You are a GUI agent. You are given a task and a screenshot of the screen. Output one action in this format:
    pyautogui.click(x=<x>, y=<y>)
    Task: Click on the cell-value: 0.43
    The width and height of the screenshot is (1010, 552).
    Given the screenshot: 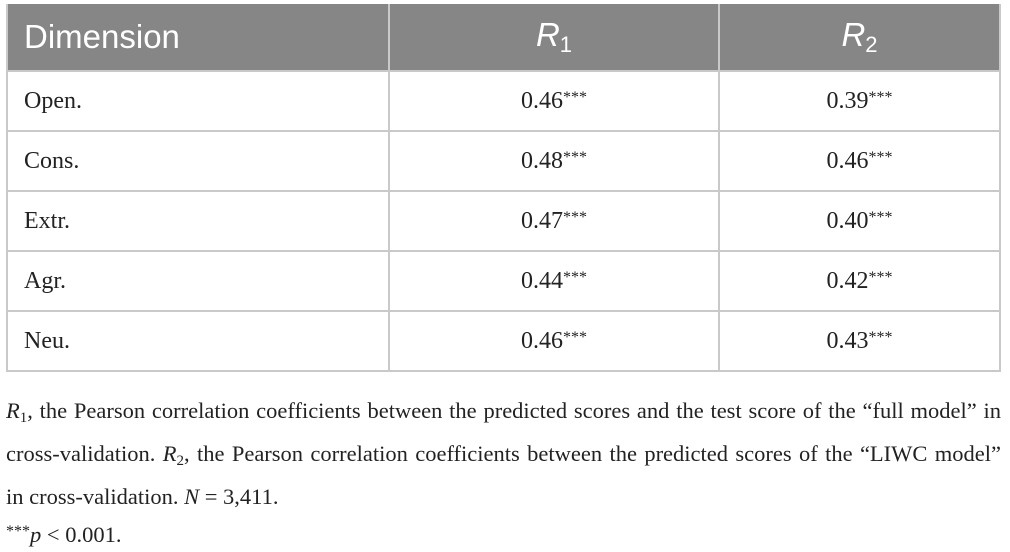 What is the action you would take?
    pyautogui.click(x=847, y=340)
    